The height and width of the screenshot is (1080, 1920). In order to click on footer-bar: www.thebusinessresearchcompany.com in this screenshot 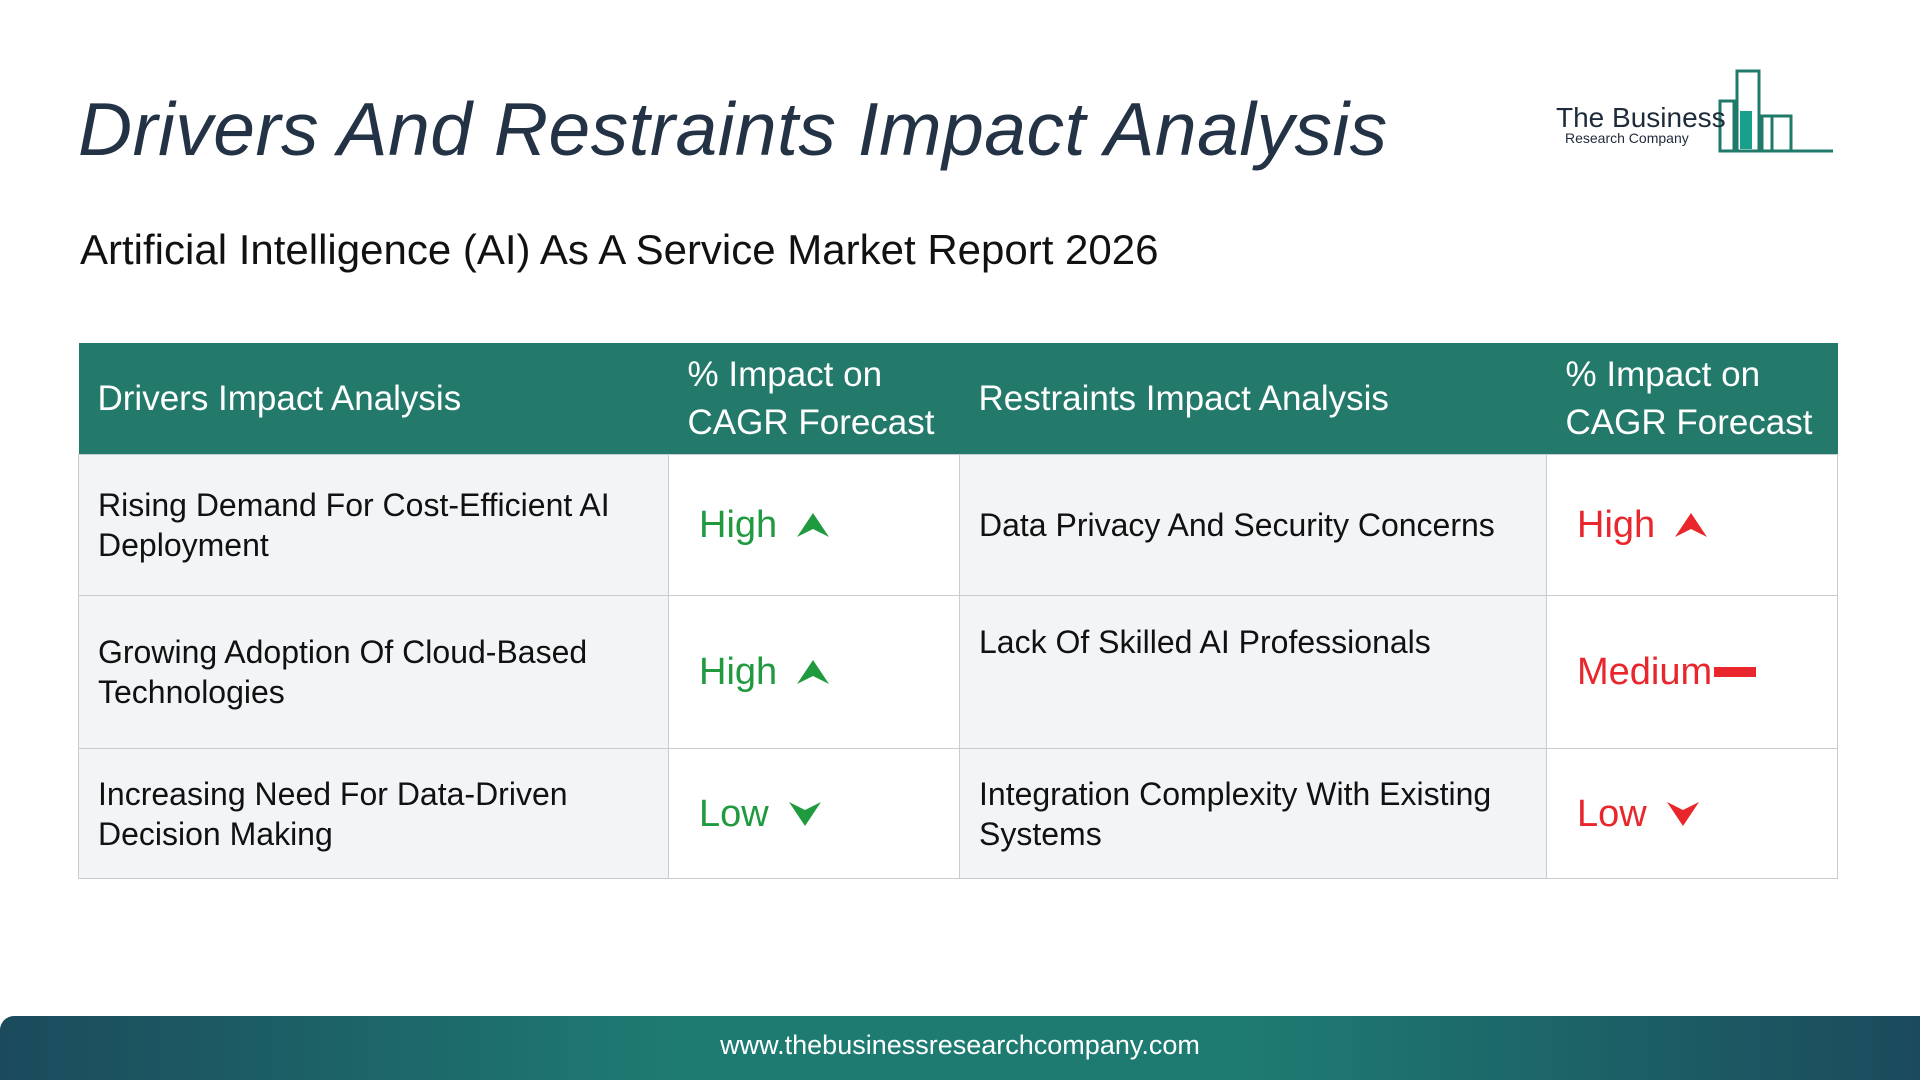, I will do `click(960, 1048)`.